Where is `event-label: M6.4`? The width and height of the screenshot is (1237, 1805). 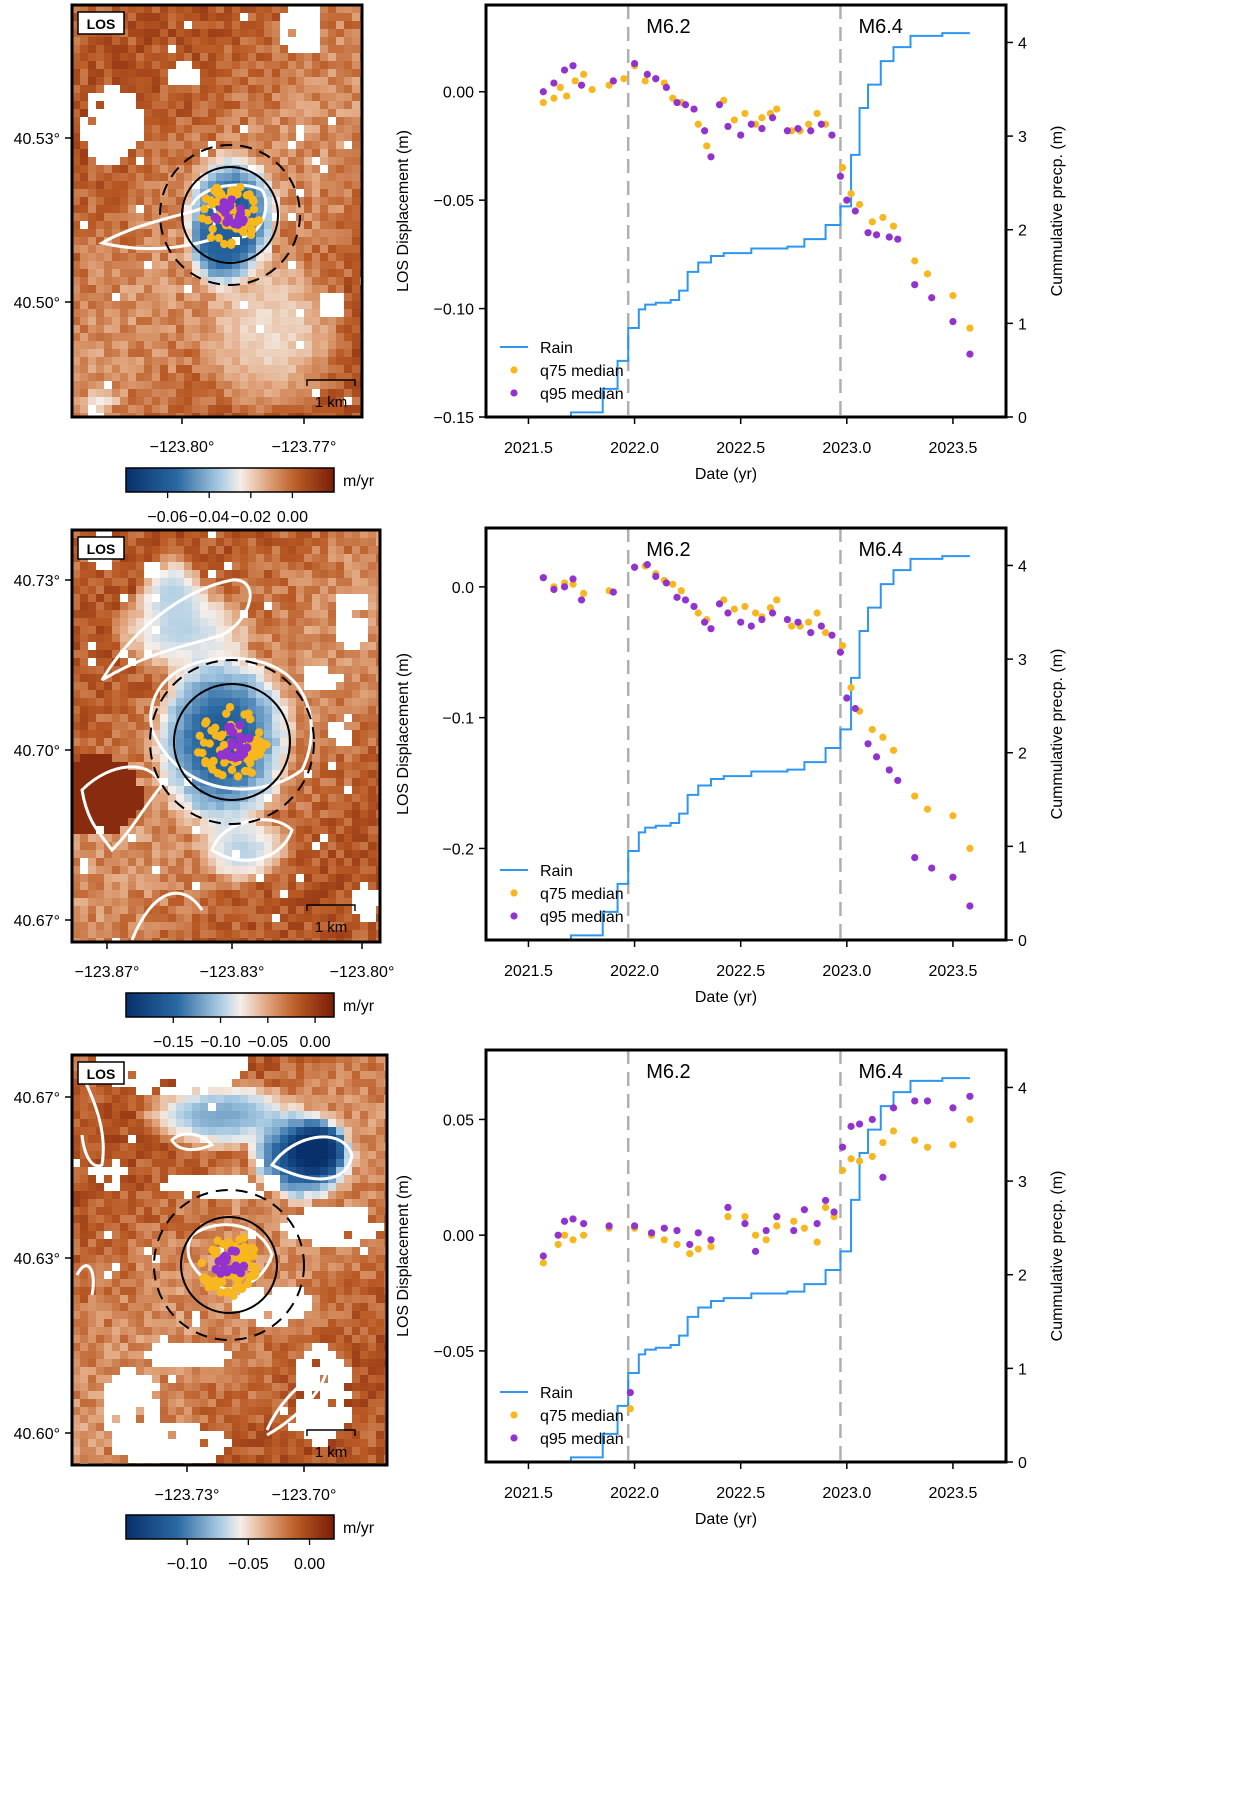
event-label: M6.4 is located at coordinates (880, 550).